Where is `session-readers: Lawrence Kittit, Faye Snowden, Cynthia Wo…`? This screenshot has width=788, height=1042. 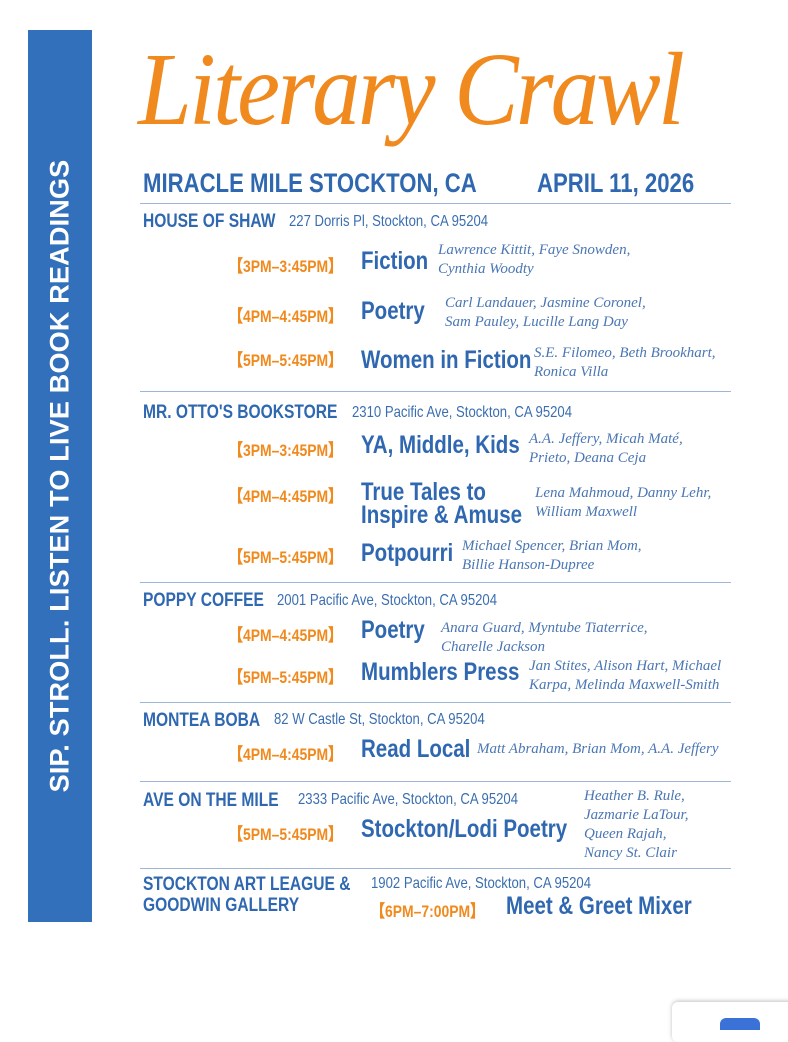
session-readers: Lawrence Kittit, Faye Snowden, Cynthia Wo… is located at coordinates (534, 259).